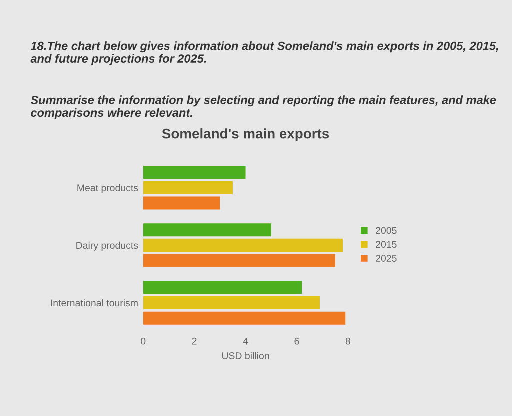  I want to click on x-tick-label: 2, so click(194, 341).